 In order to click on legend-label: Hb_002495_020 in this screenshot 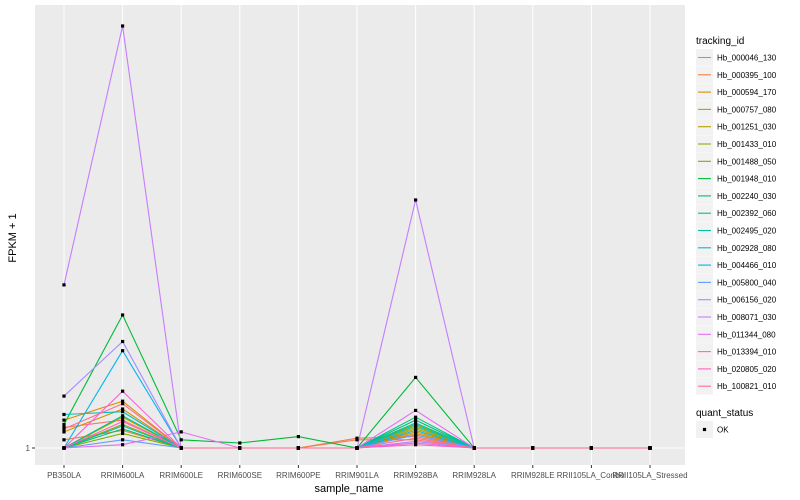, I will do `click(747, 231)`.